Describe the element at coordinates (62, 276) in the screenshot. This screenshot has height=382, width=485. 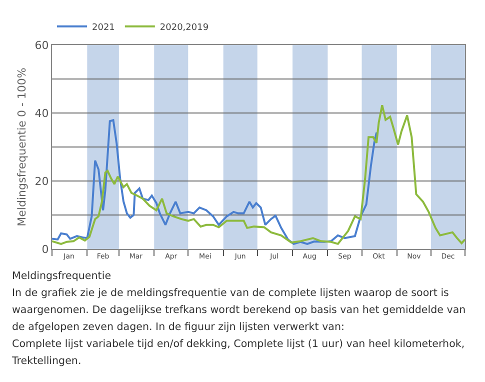
I see `text: Meldingsfrequentie` at that location.